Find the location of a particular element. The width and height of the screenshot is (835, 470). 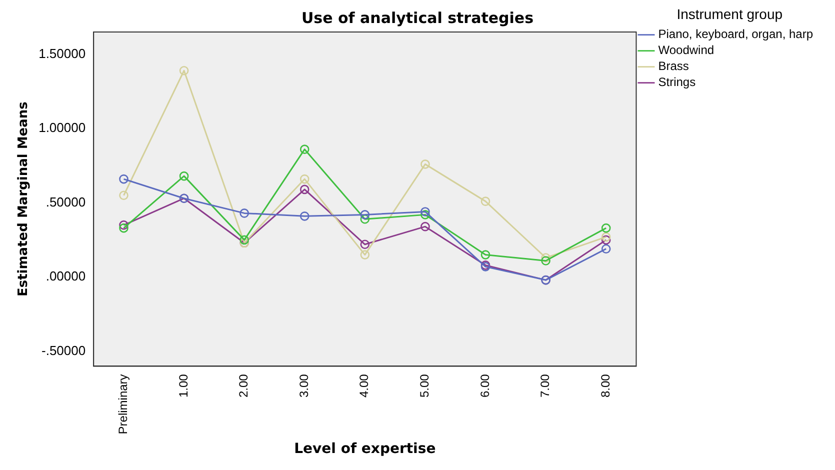

x-axis-title: Level of expertise is located at coordinates (365, 449).